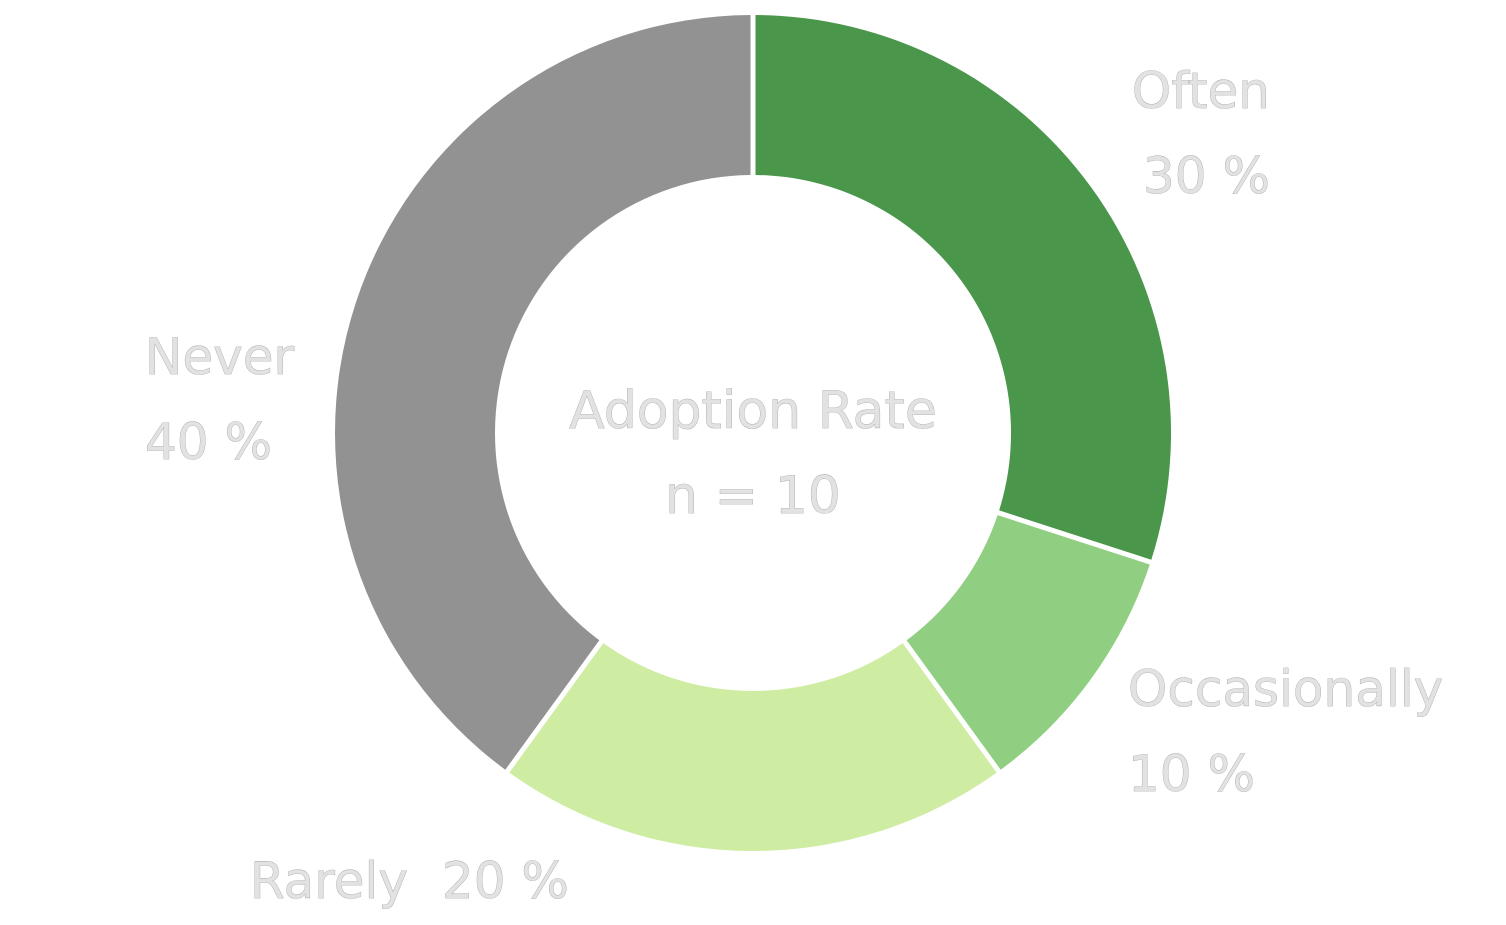 This screenshot has width=1506, height=925. What do you see at coordinates (1206, 176) in the screenshot?
I see `slice-label-often-value: 30 %` at bounding box center [1206, 176].